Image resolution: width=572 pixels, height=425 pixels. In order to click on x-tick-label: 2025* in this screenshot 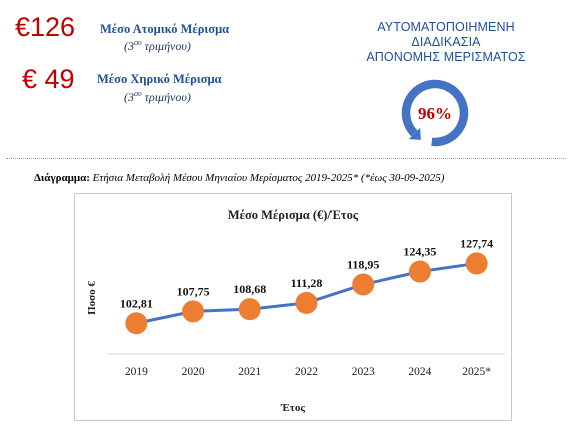, I will do `click(476, 372)`.